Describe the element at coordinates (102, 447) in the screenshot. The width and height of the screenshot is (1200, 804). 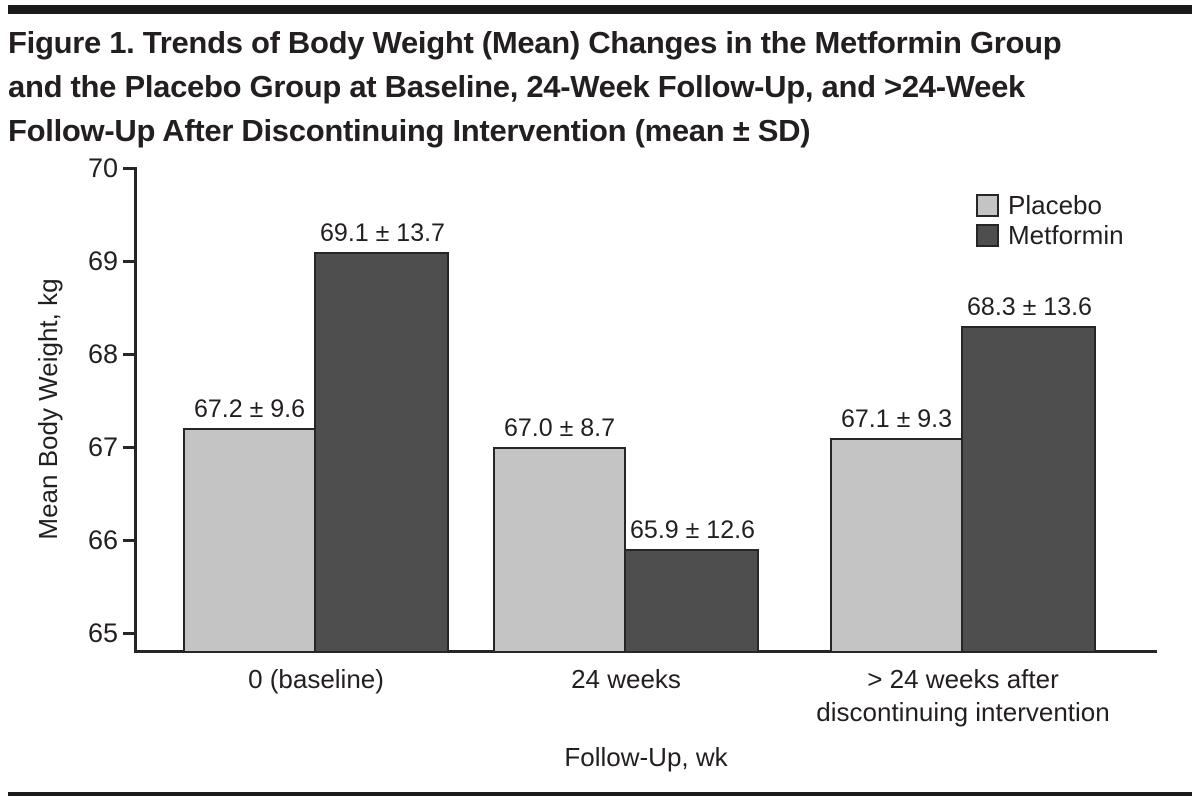
I see `y-tick-label-67: 67` at that location.